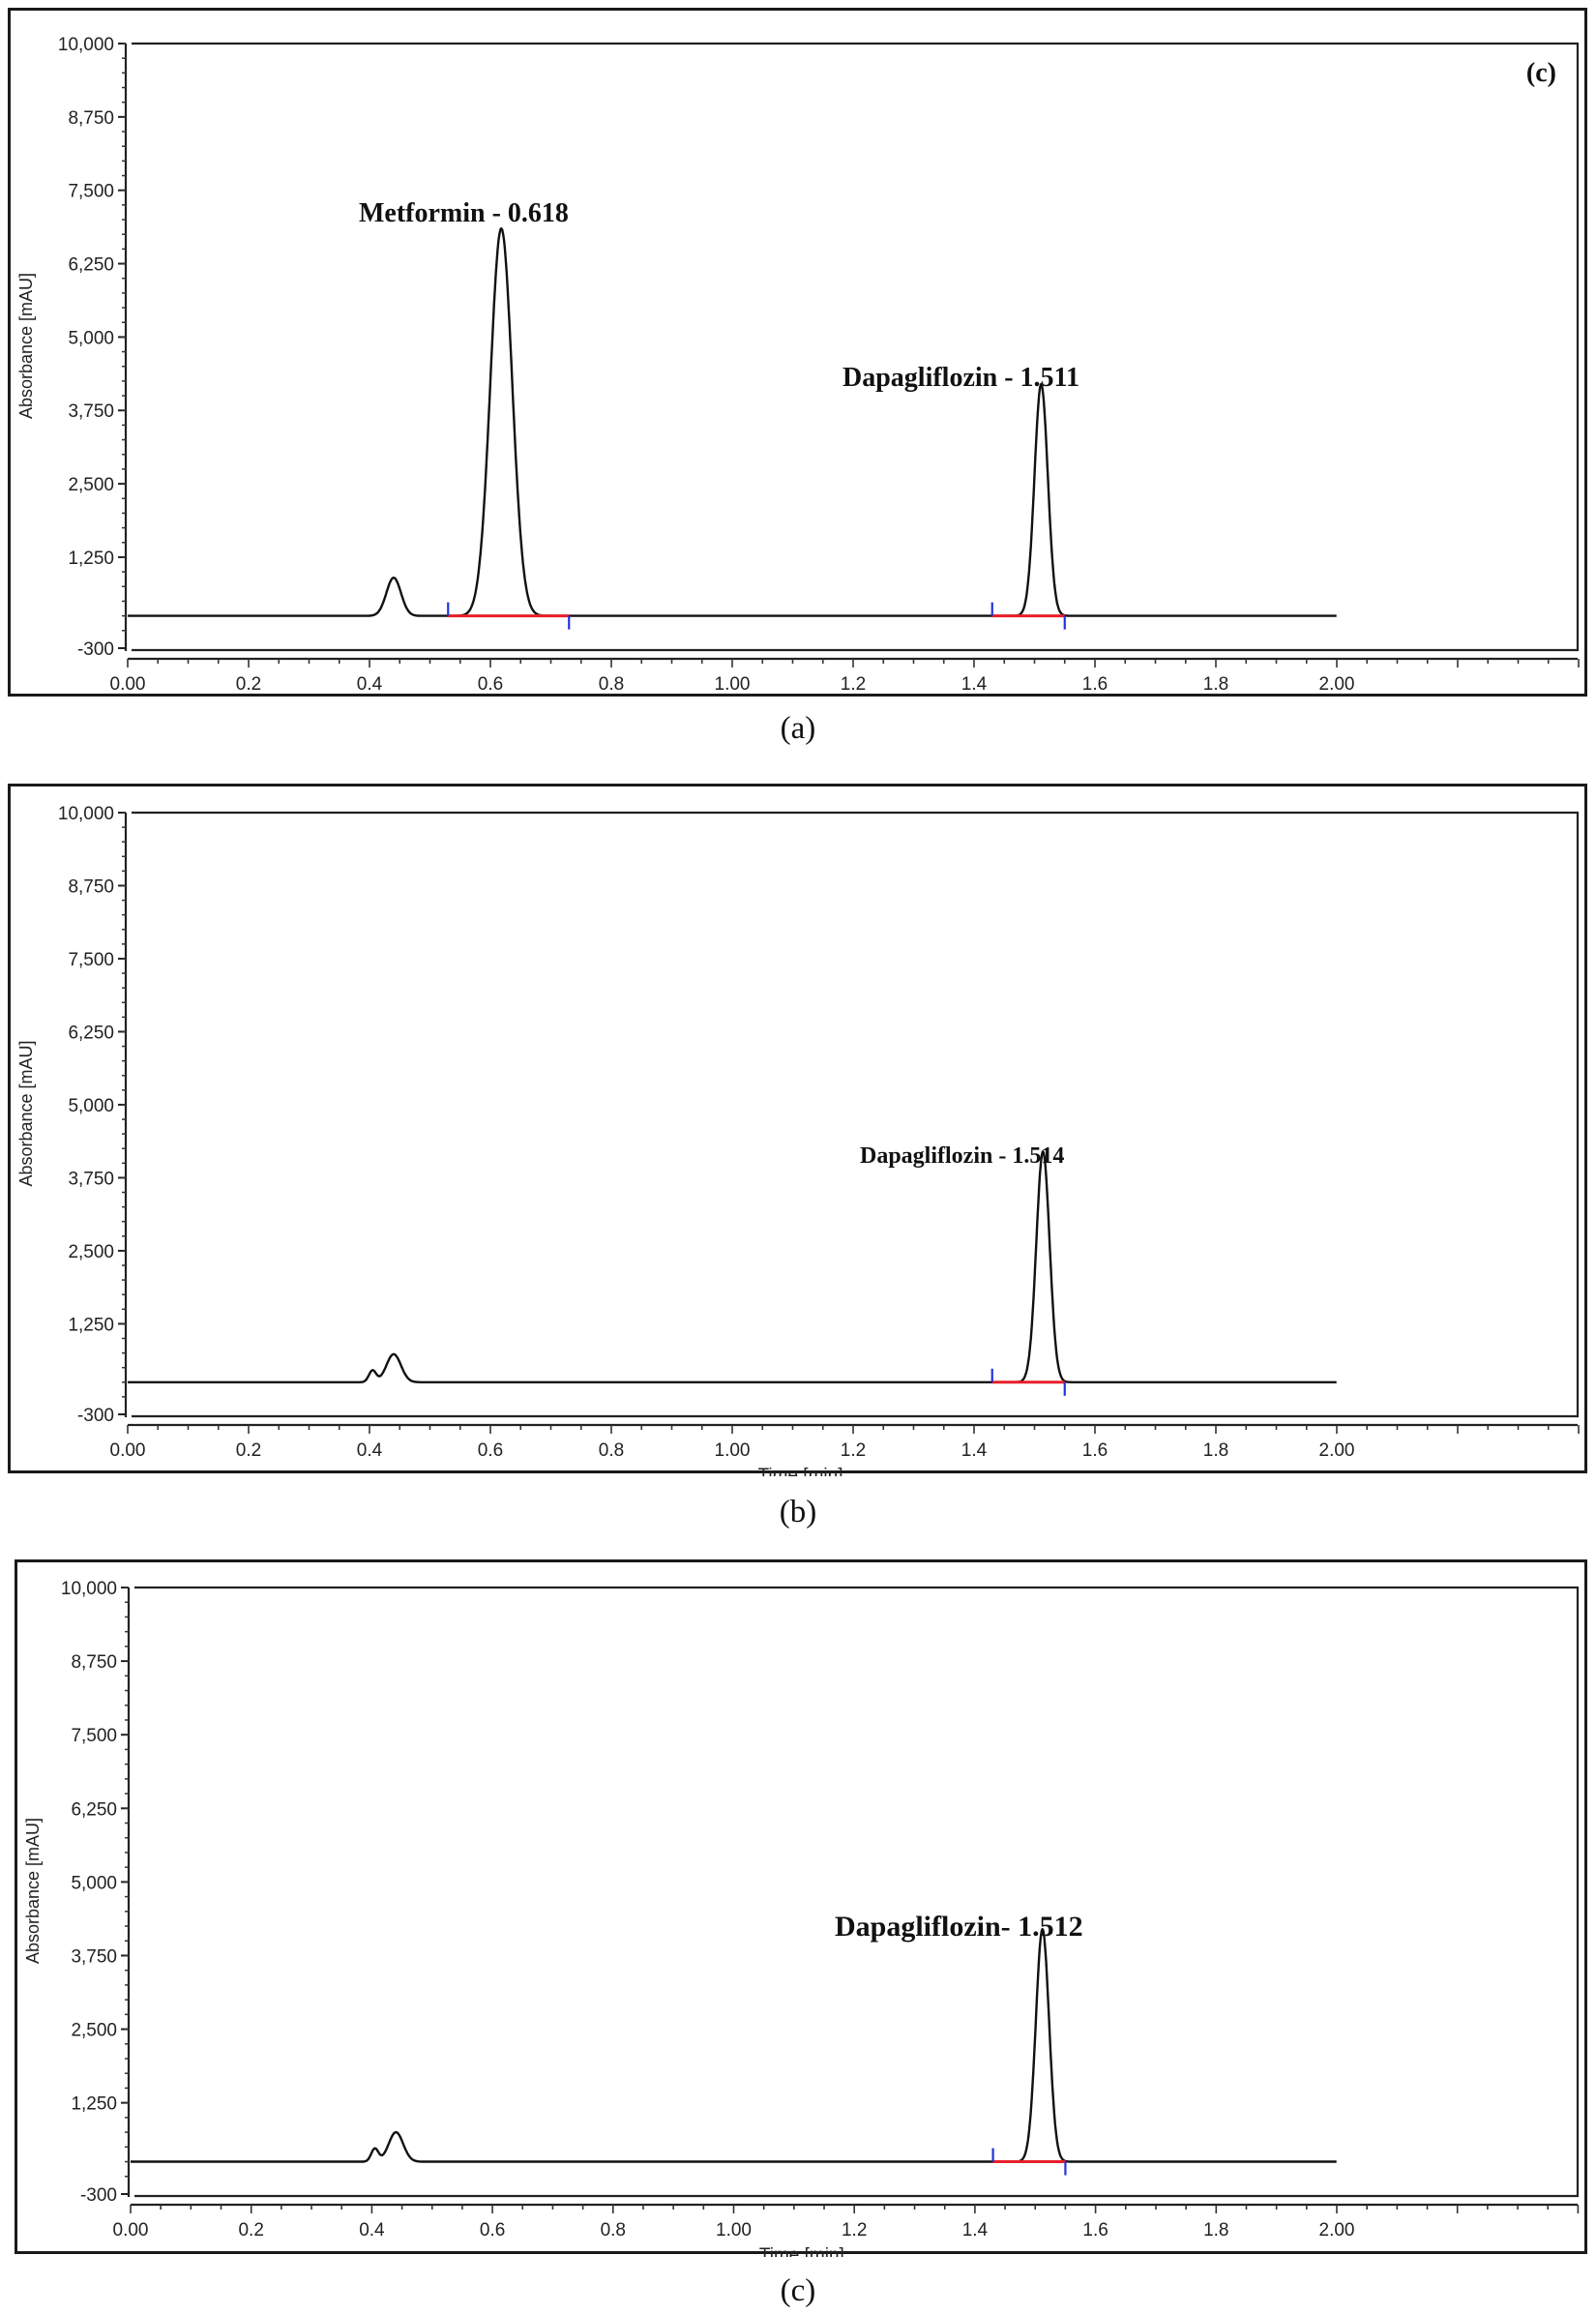 The width and height of the screenshot is (1596, 2315). What do you see at coordinates (798, 2290) in the screenshot?
I see `caption-c: (c)` at bounding box center [798, 2290].